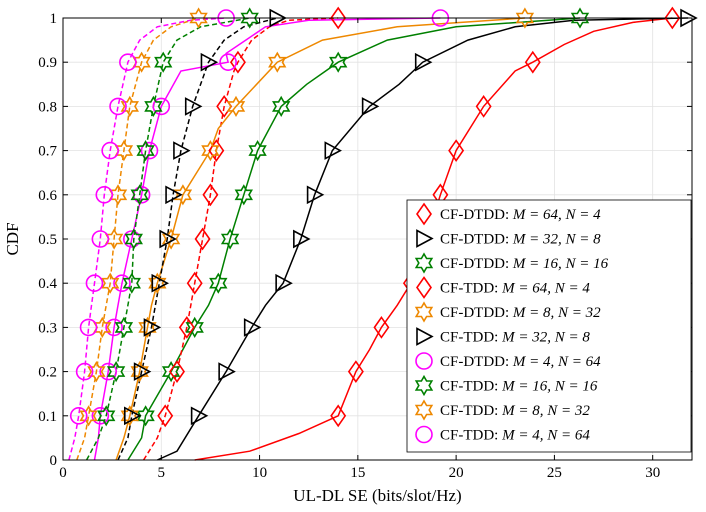  What do you see at coordinates (515, 436) in the screenshot?
I see `legend-entry: CF-TDD: M = 4, N = 64` at bounding box center [515, 436].